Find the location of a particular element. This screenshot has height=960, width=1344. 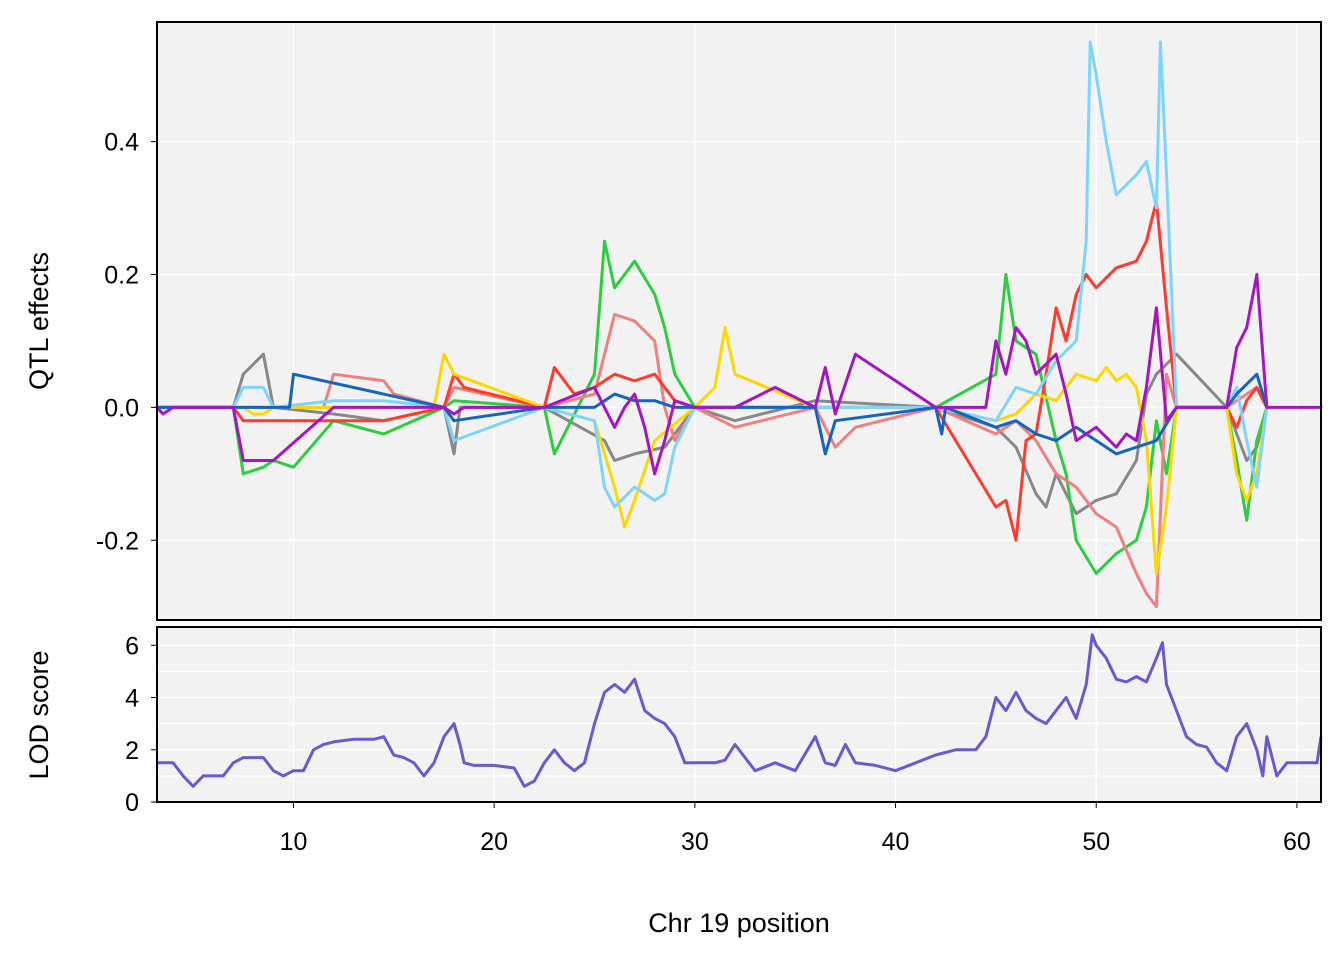

effects-y-ticks: -0.2 0.0 0.2 0.4 is located at coordinates (126, 342).